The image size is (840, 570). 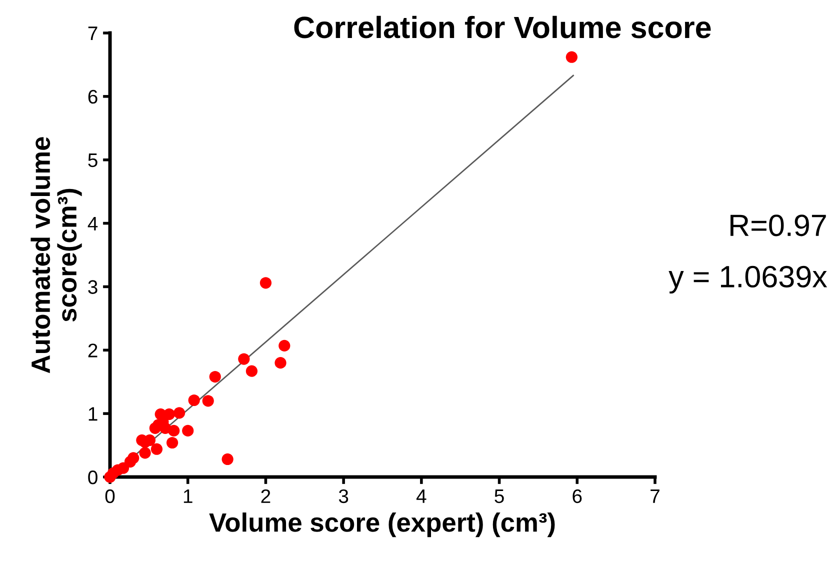 I want to click on y-tick-label: 4, so click(x=93, y=223).